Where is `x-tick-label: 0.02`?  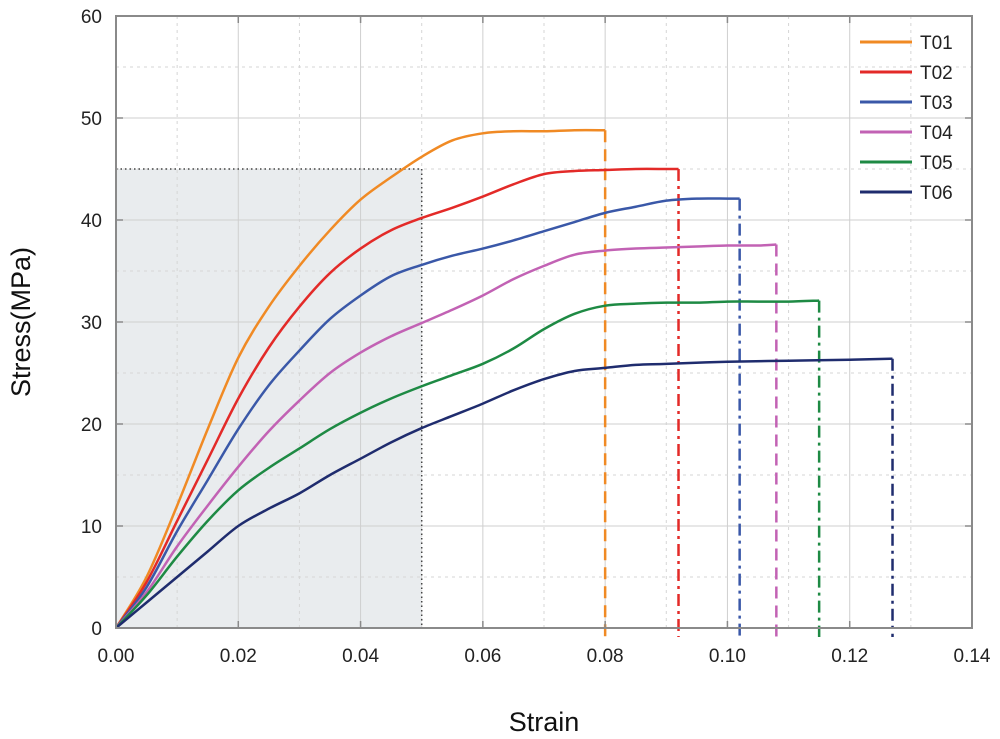 x-tick-label: 0.02 is located at coordinates (238, 656).